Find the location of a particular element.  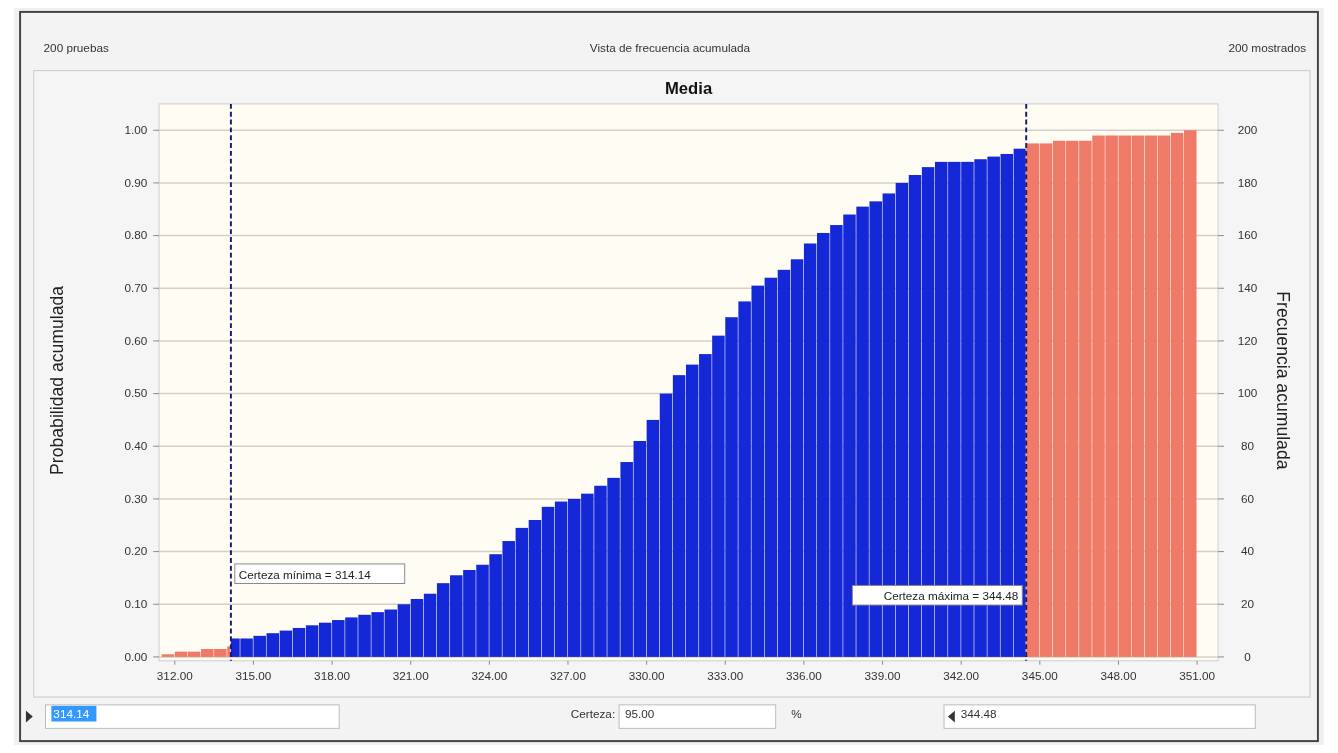

x-tick-label: 345.00 is located at coordinates (1040, 676).